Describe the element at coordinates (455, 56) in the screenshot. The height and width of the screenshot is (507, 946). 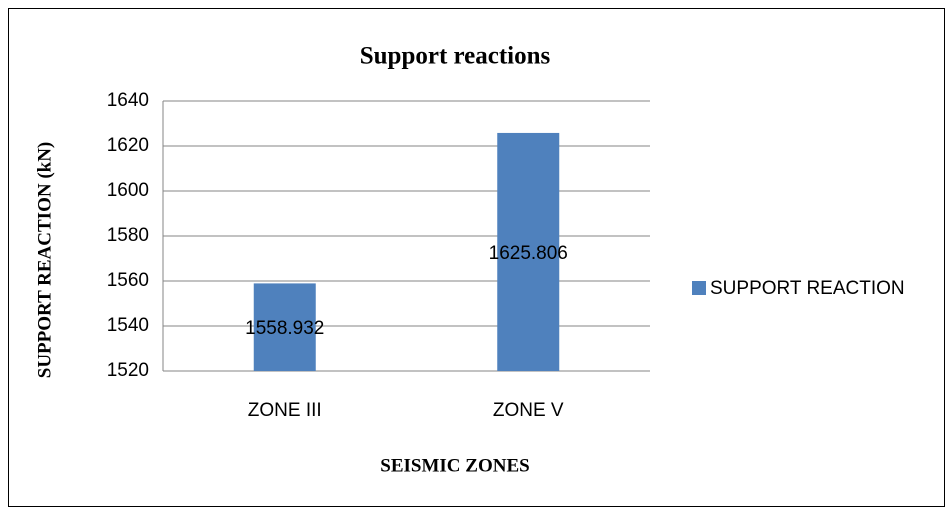
I see `chart-title: Support reactions` at that location.